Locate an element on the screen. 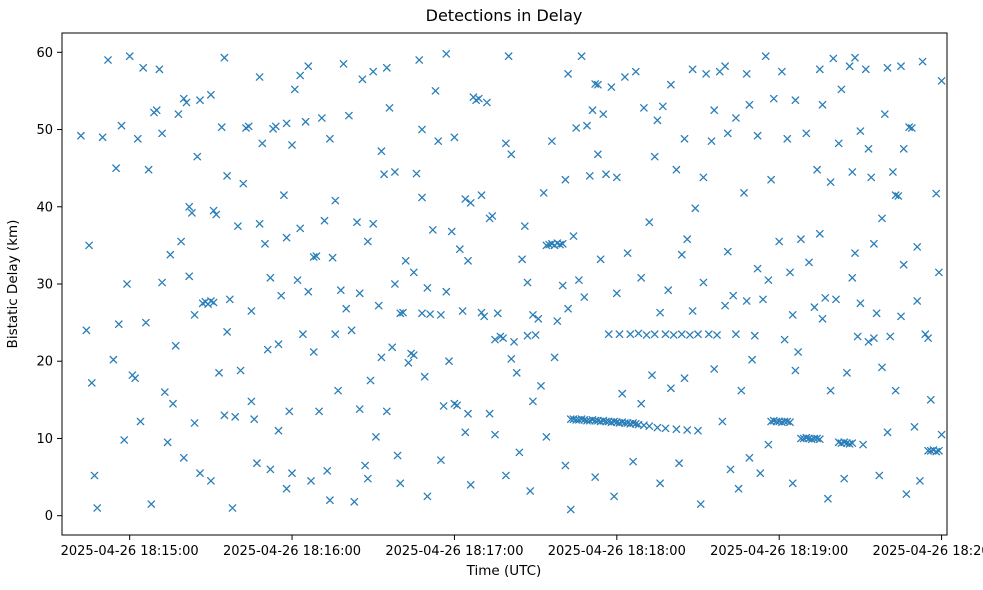 The height and width of the screenshot is (590, 983). chart-title: Detections in Delay is located at coordinates (504, 15).